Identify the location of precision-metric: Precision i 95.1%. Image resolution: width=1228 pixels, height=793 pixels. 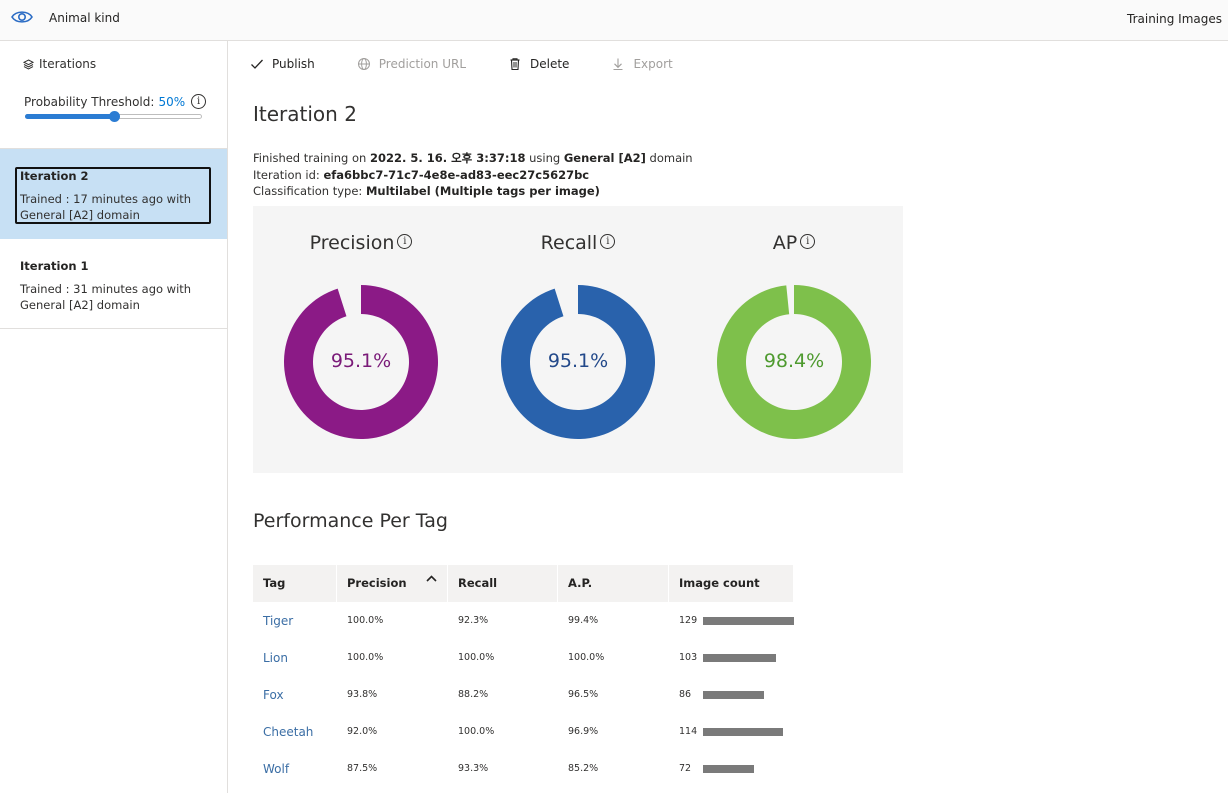
(361, 339).